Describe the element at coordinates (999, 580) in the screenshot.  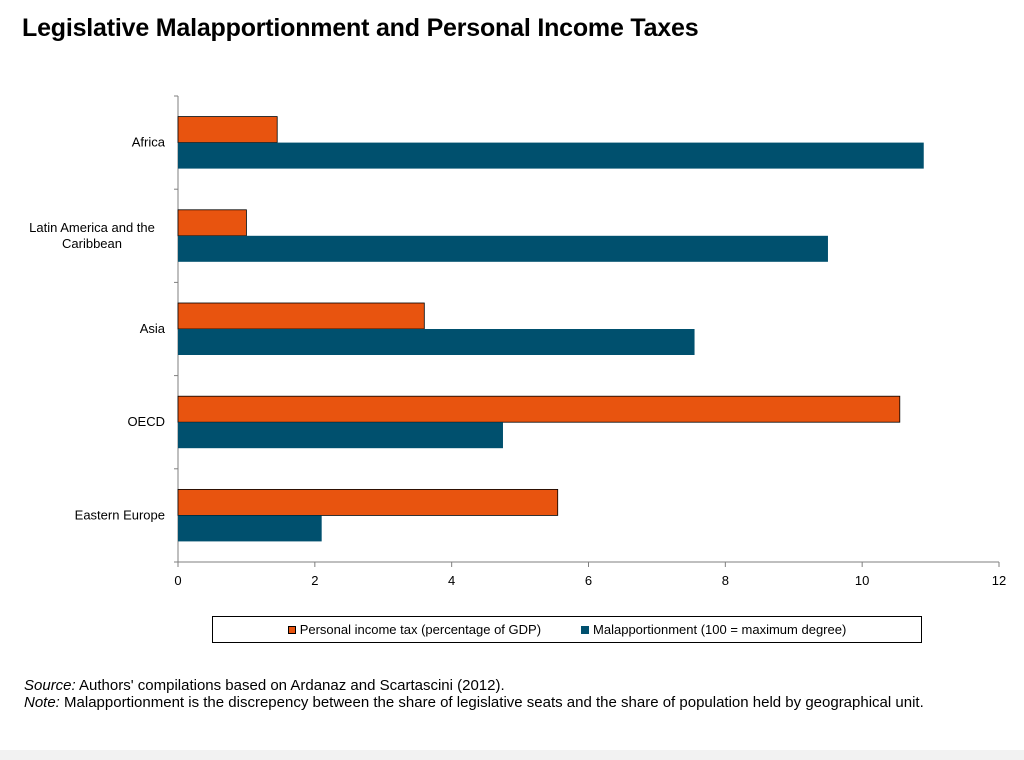
I see `x-tick-label: 12` at that location.